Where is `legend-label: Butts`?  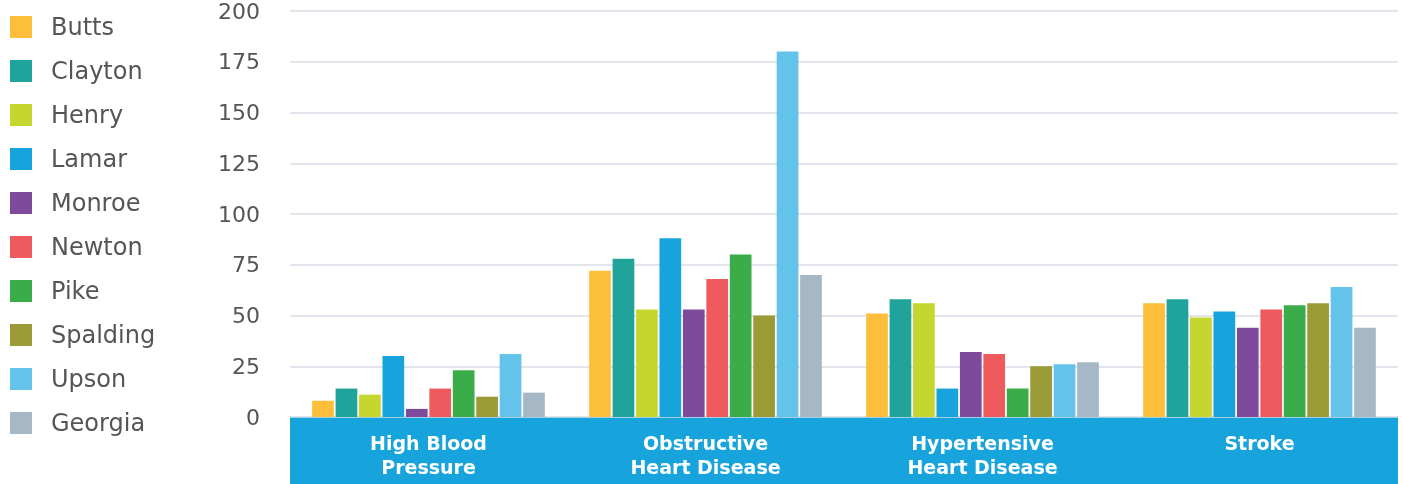 legend-label: Butts is located at coordinates (82, 27).